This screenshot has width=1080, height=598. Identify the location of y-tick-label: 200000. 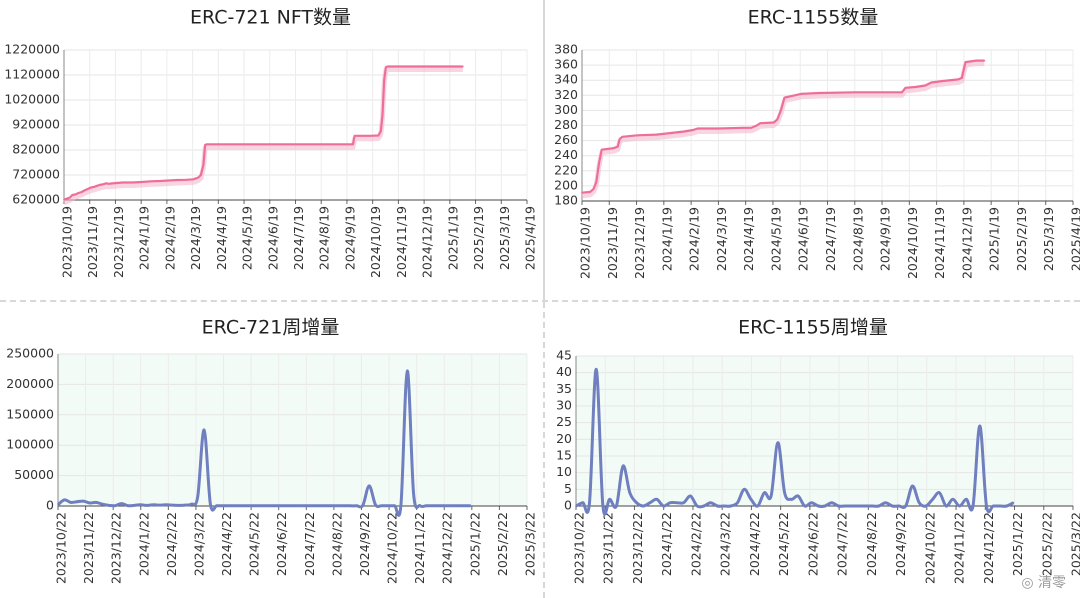
(30, 383).